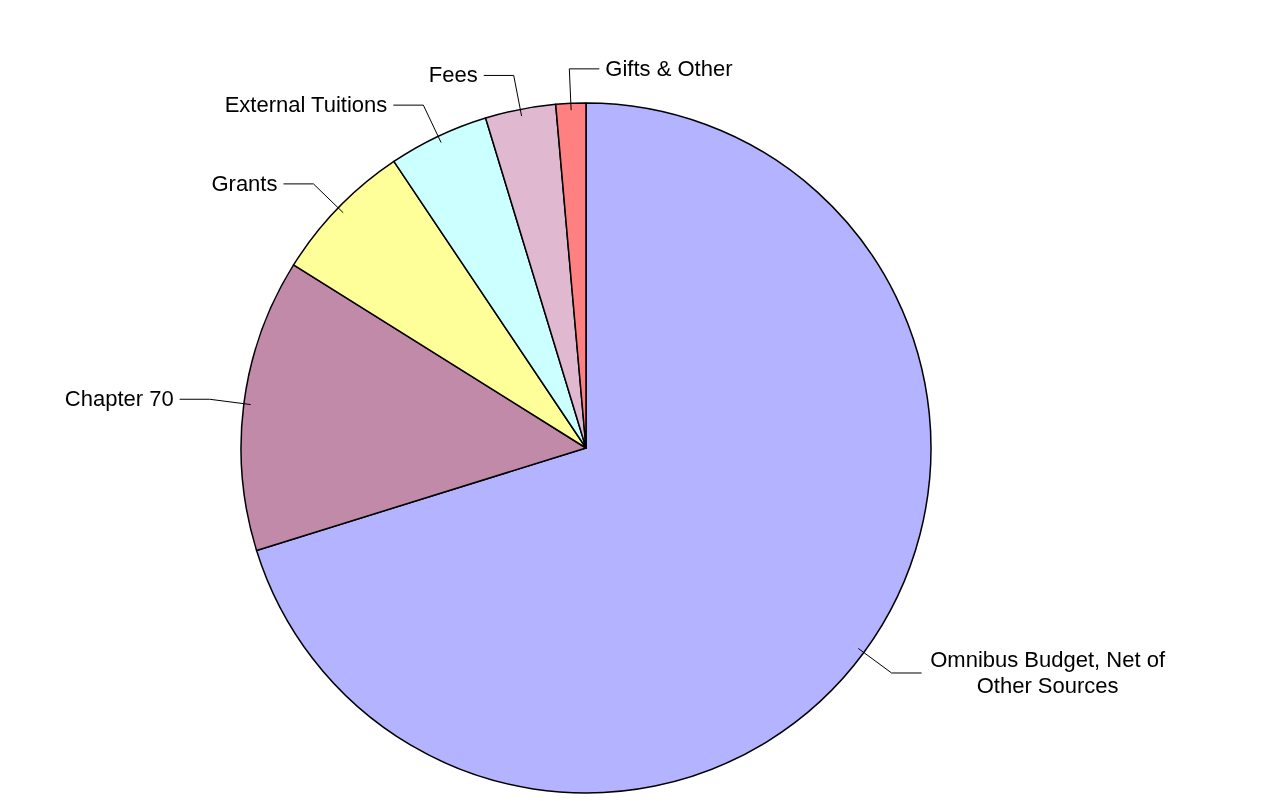  What do you see at coordinates (244, 183) in the screenshot?
I see `slice-label: Grants` at bounding box center [244, 183].